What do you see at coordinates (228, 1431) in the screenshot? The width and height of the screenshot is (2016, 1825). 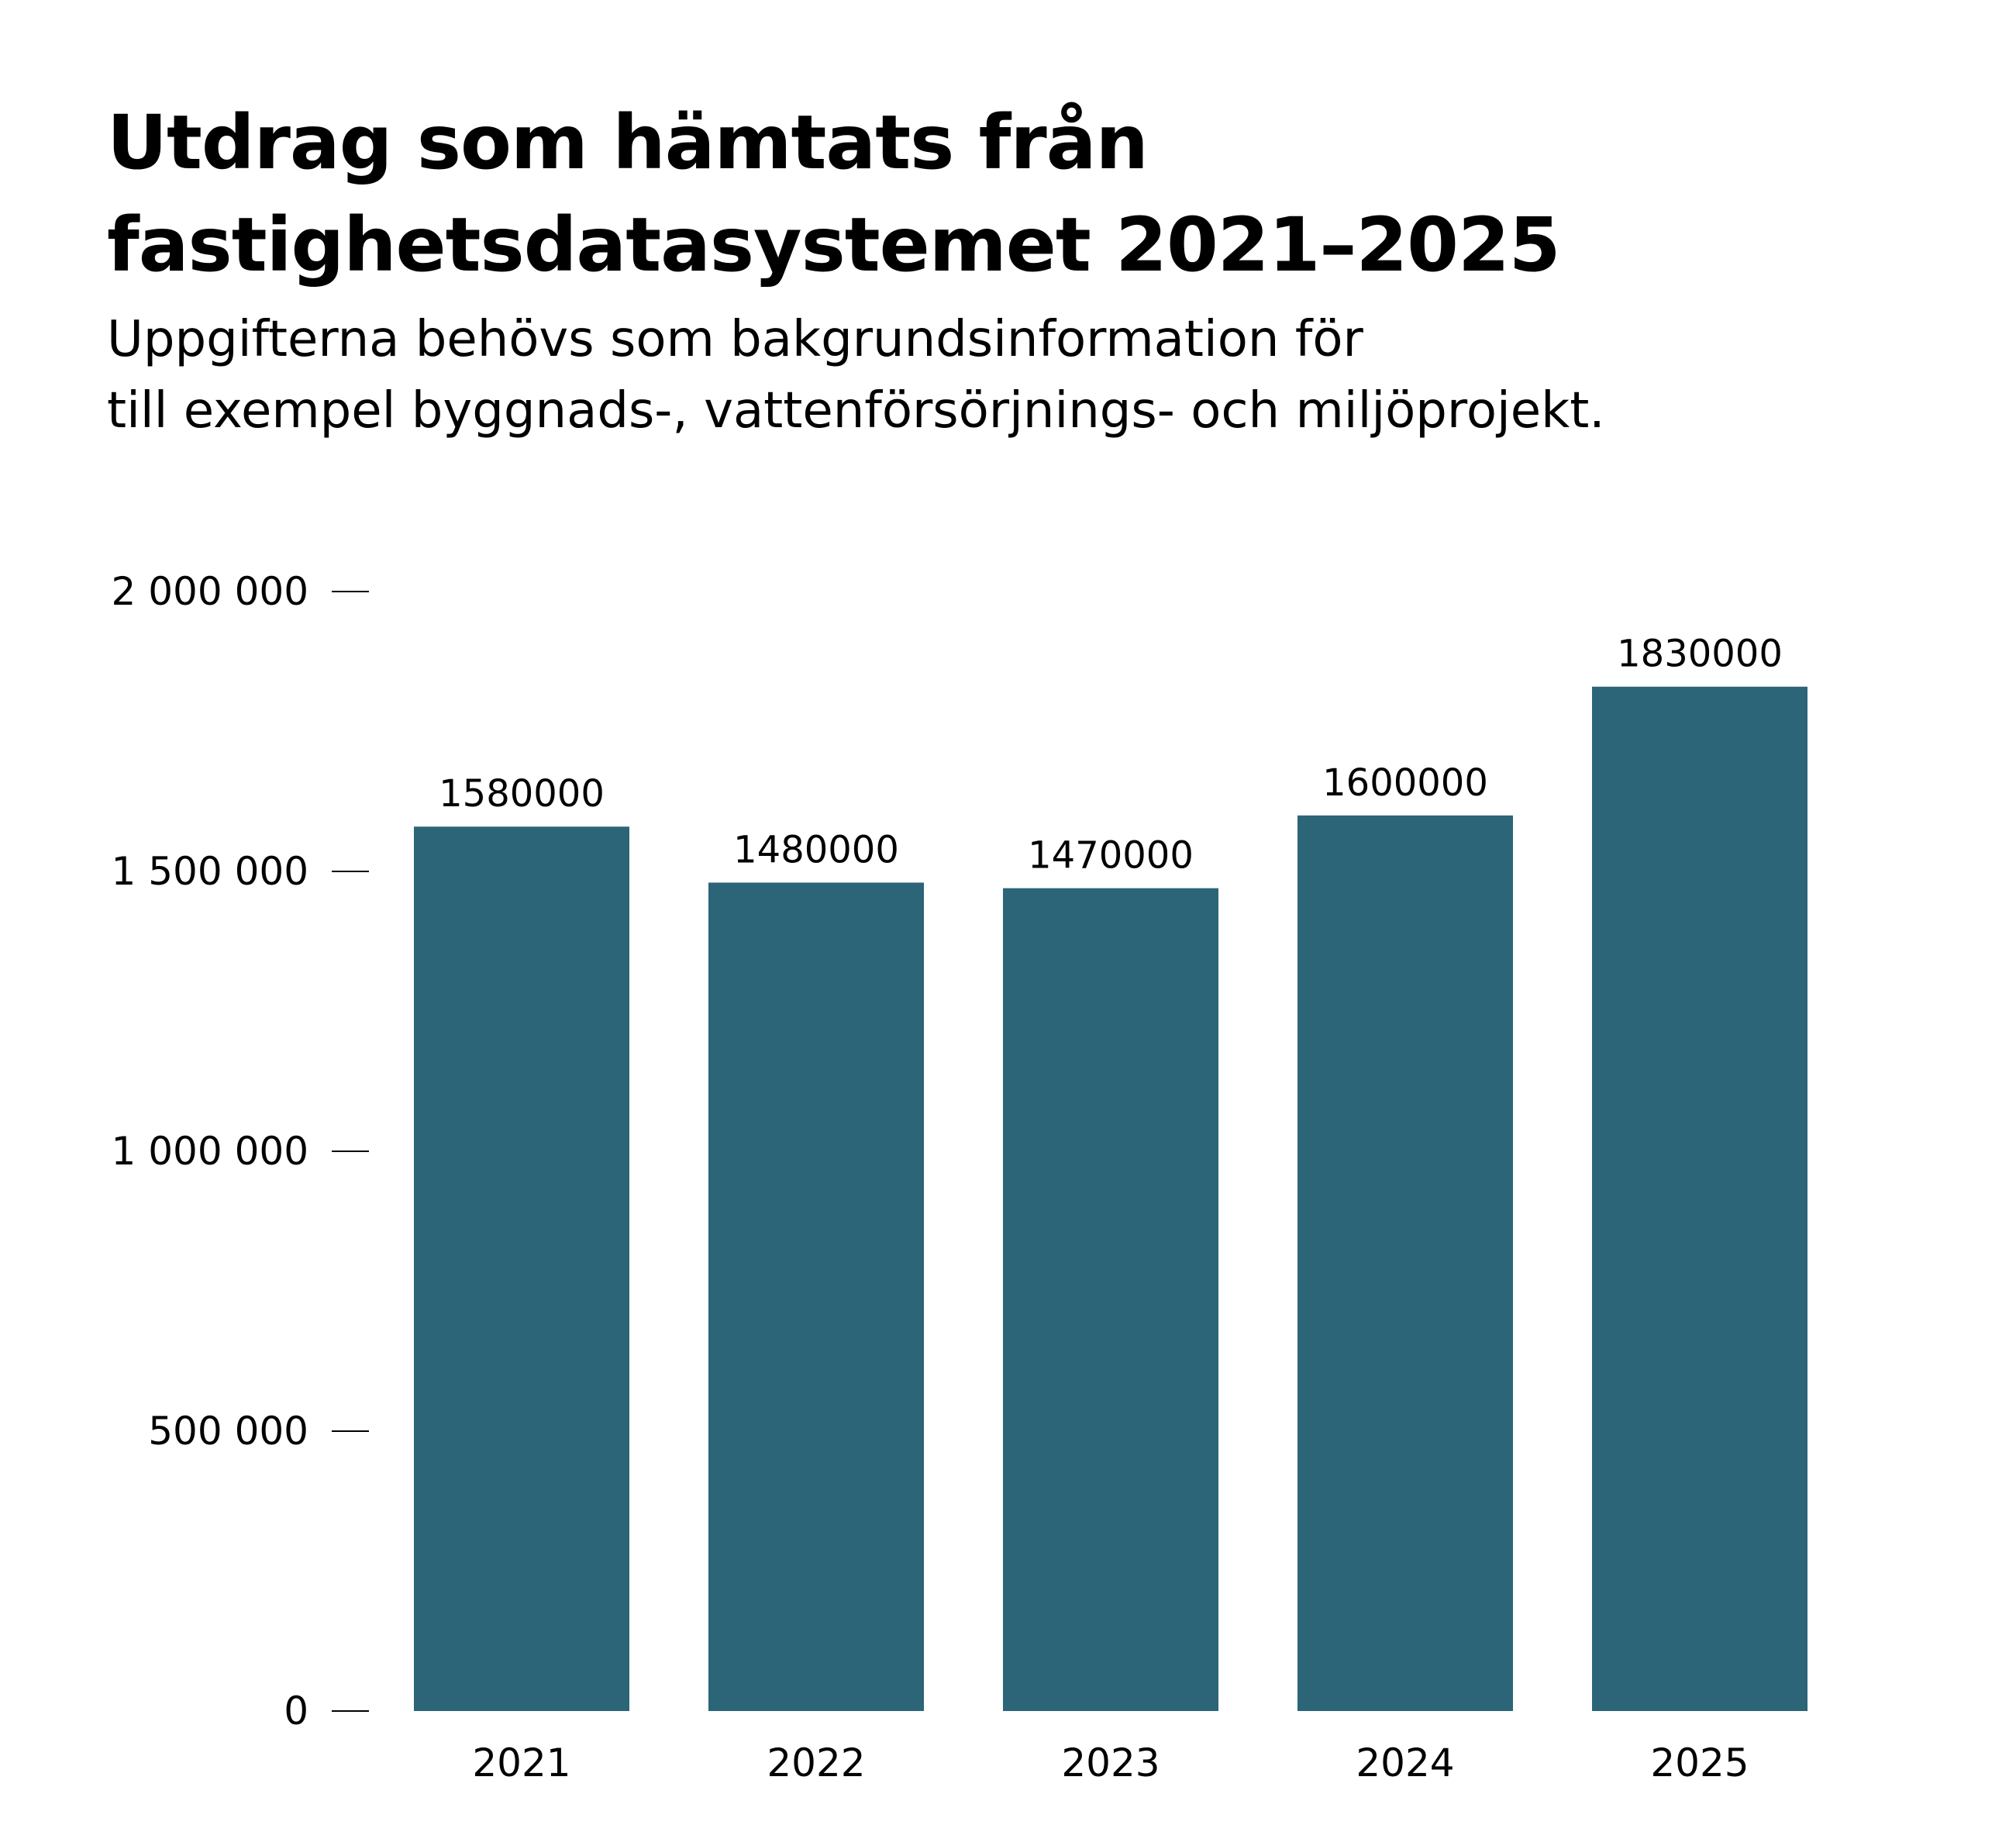 I see `y-tick-label: 500 000` at bounding box center [228, 1431].